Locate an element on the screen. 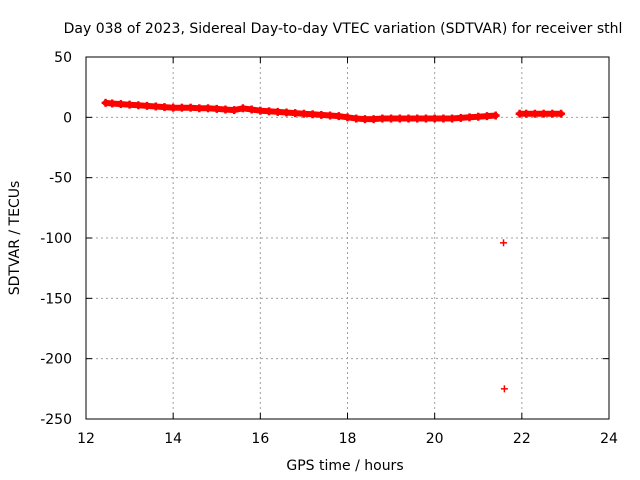  y-tick-label: -150 is located at coordinates (56, 299).